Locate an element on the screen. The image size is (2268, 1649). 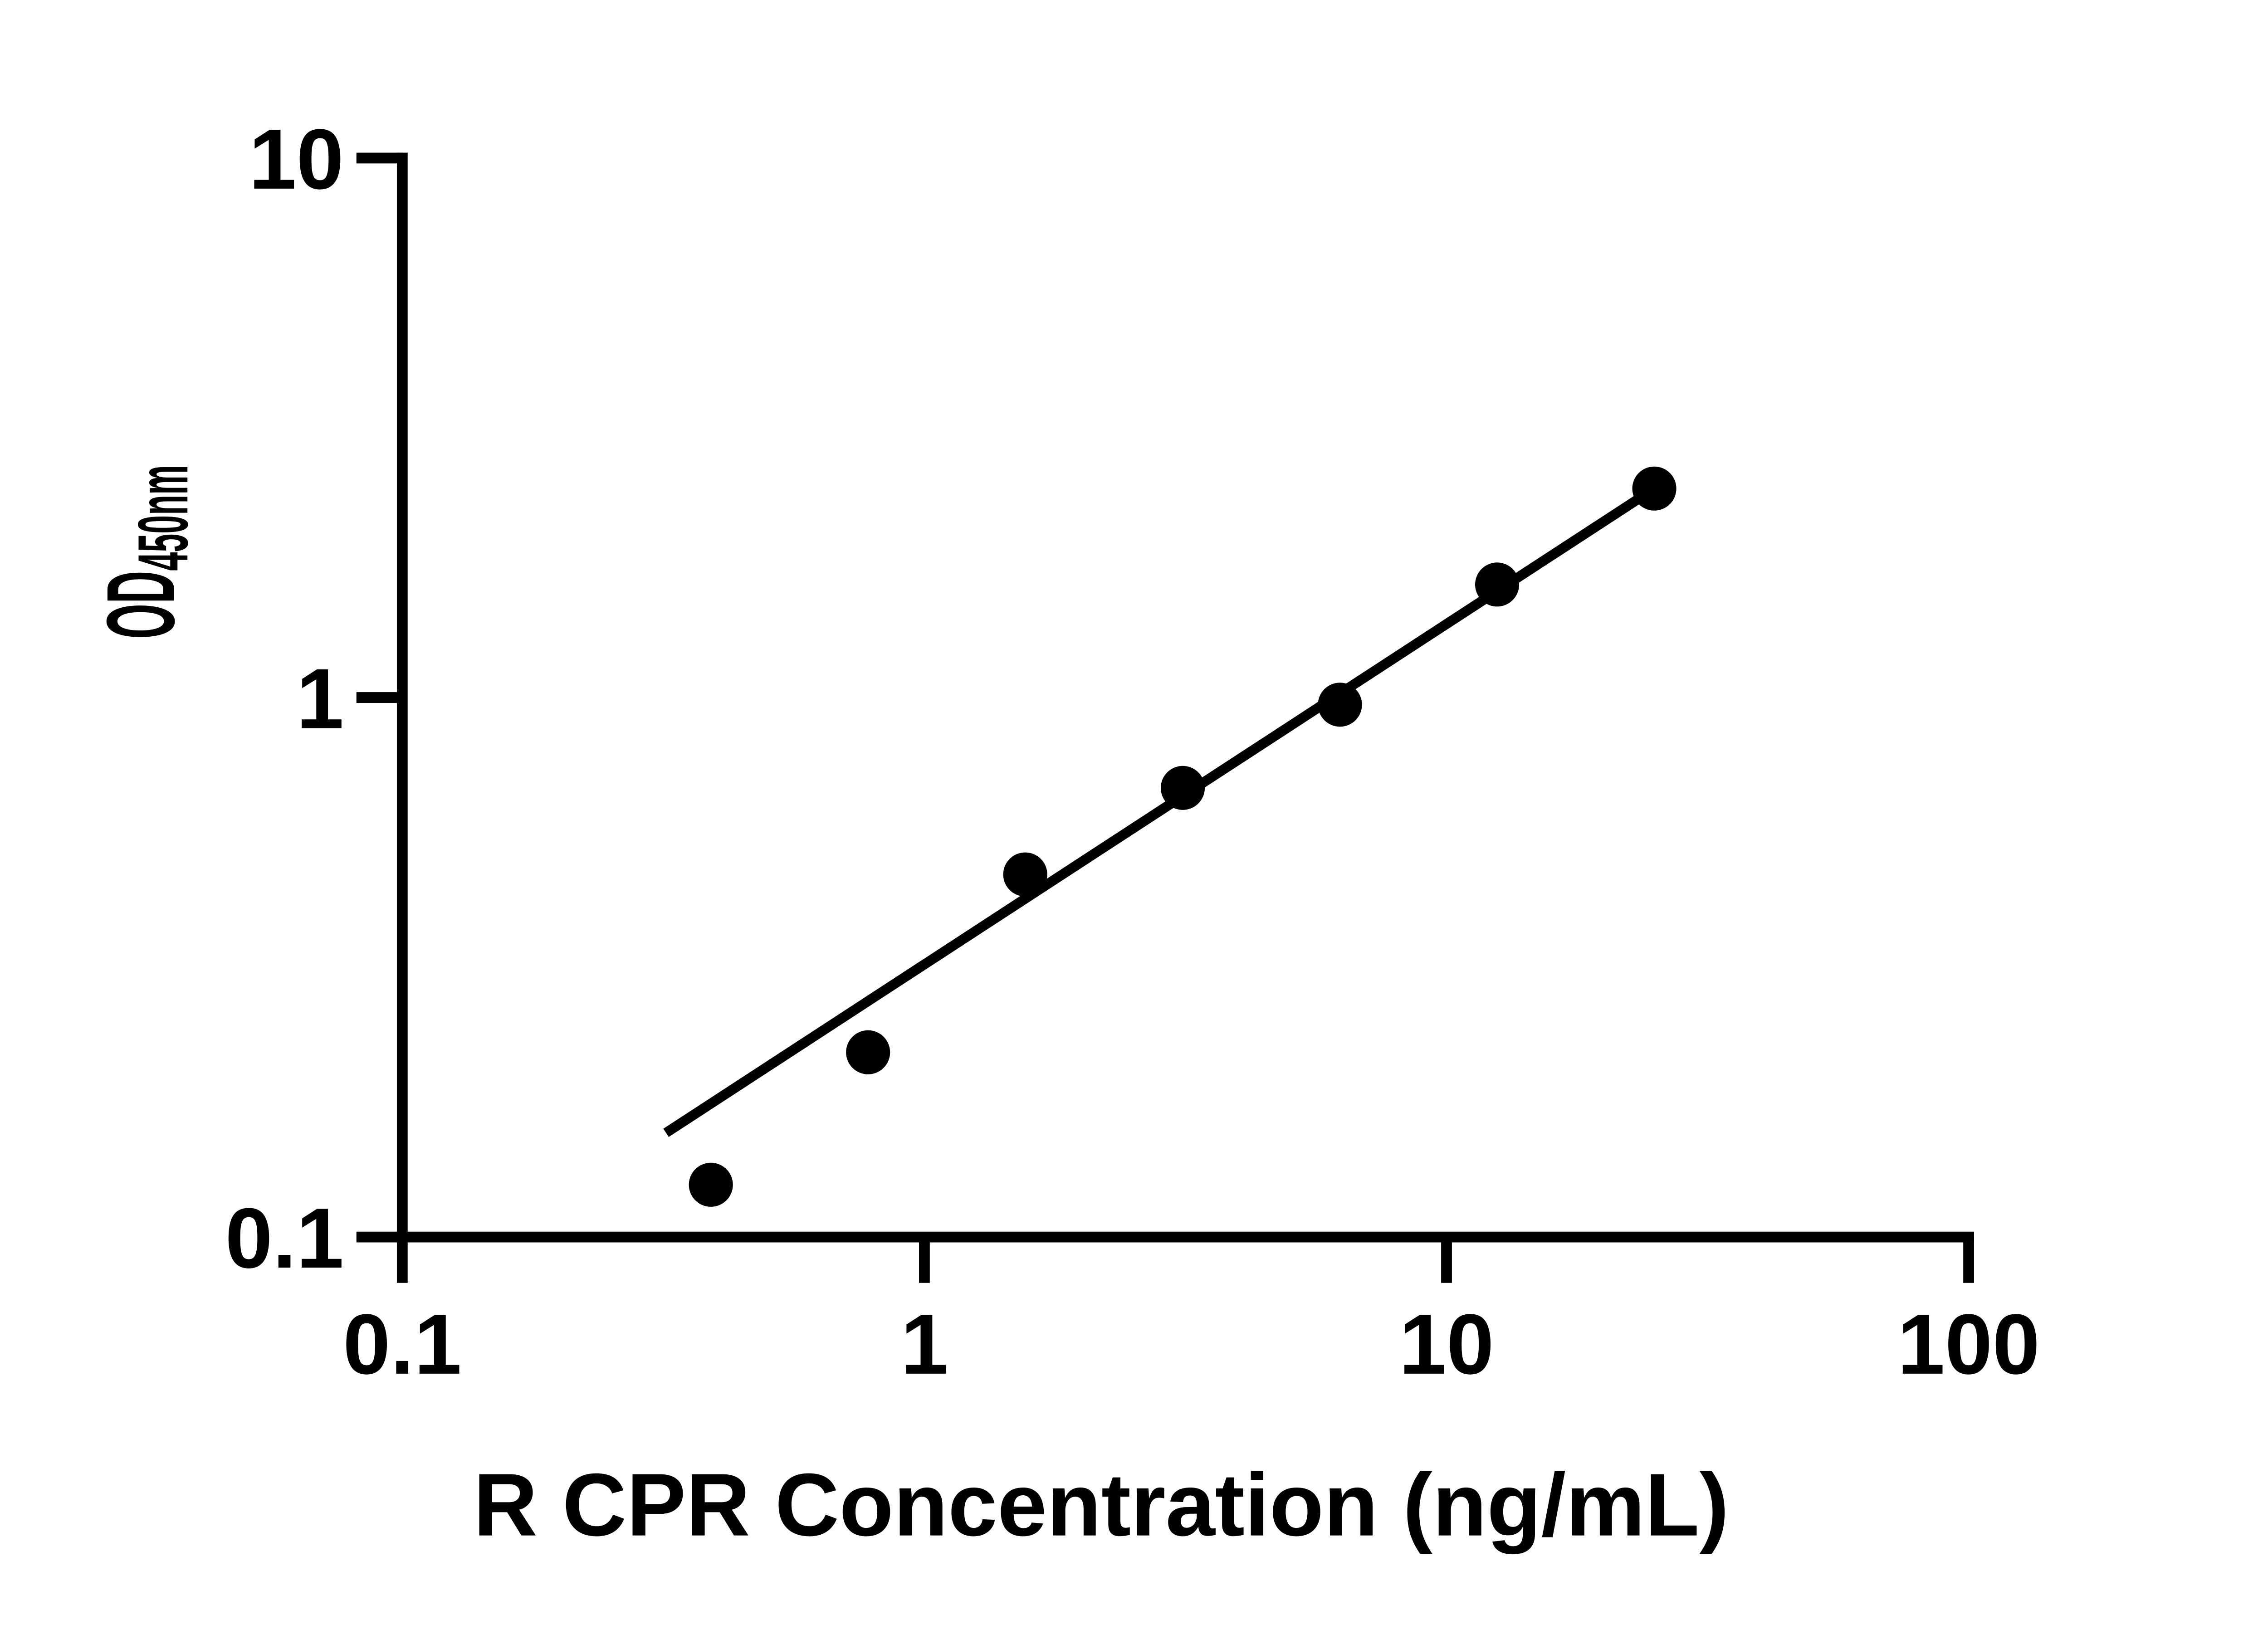
y-tick-label-10: 10 is located at coordinates (297, 159).